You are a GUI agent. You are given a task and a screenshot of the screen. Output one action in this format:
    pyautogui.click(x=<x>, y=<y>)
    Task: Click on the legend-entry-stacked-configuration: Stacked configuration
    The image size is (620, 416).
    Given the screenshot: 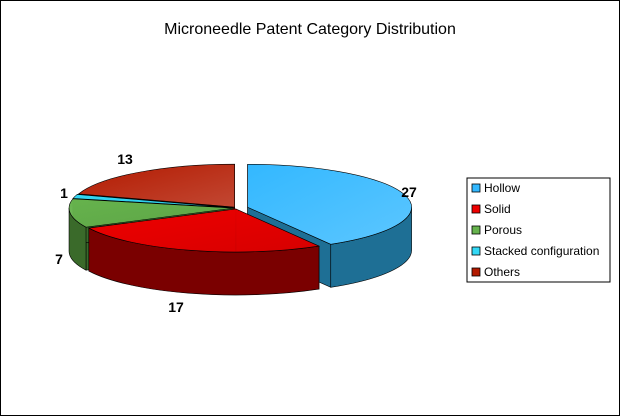 What is the action you would take?
    pyautogui.click(x=541, y=251)
    